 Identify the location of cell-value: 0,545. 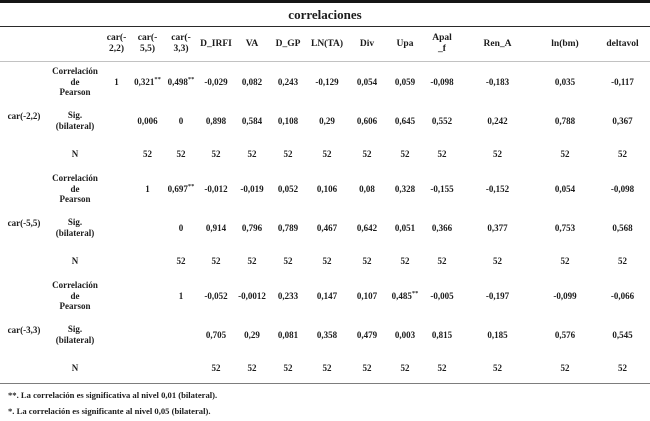
(622, 334).